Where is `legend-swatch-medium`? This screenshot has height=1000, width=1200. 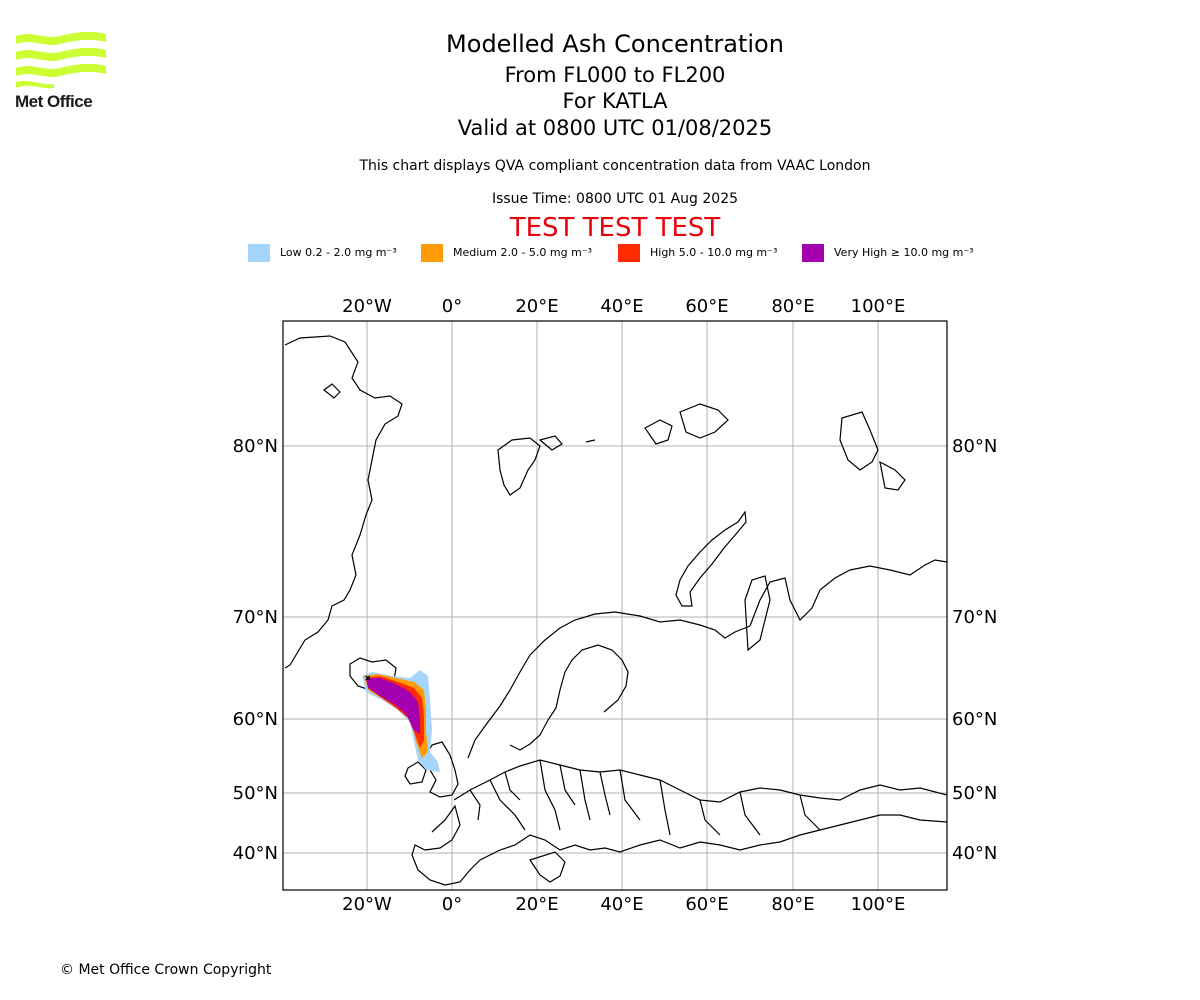 legend-swatch-medium is located at coordinates (432, 253).